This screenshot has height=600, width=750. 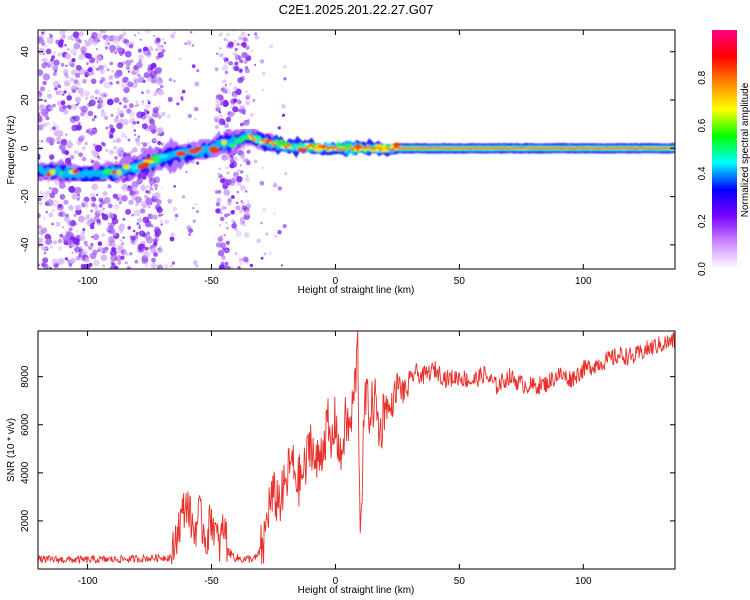 What do you see at coordinates (25, 148) in the screenshot?
I see `y-tick-label: 0` at bounding box center [25, 148].